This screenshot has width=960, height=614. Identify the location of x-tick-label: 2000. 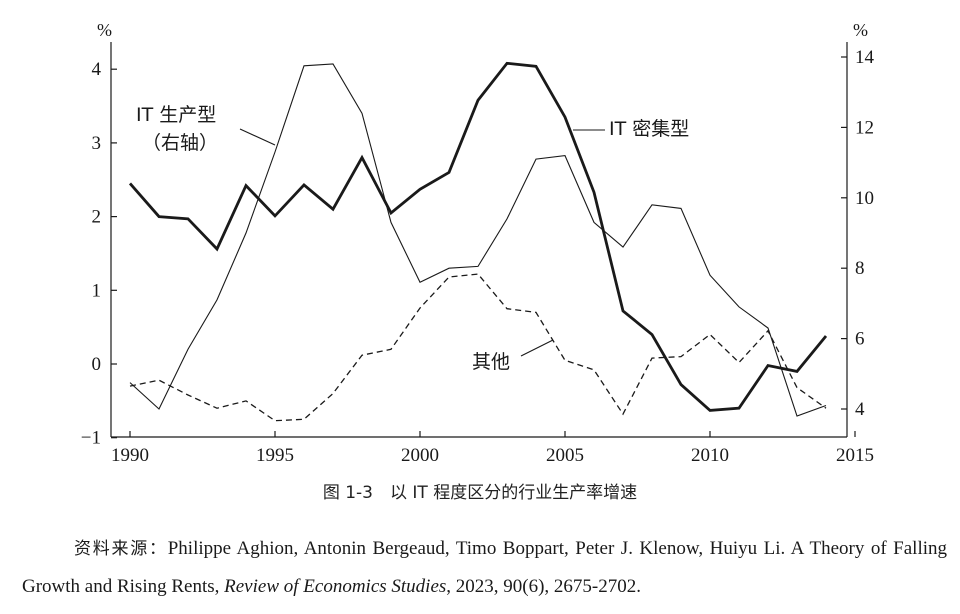
(420, 455).